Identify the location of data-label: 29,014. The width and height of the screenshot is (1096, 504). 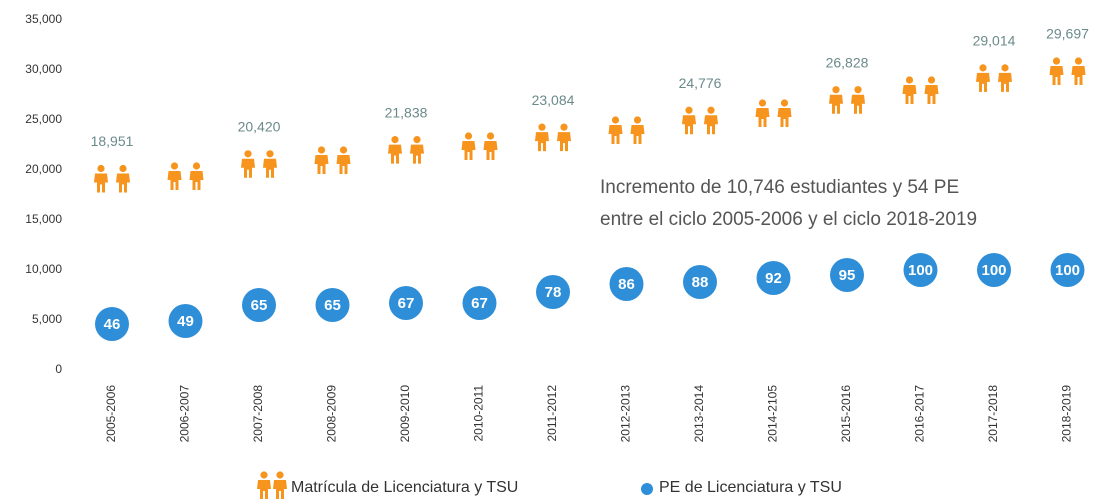
(994, 41).